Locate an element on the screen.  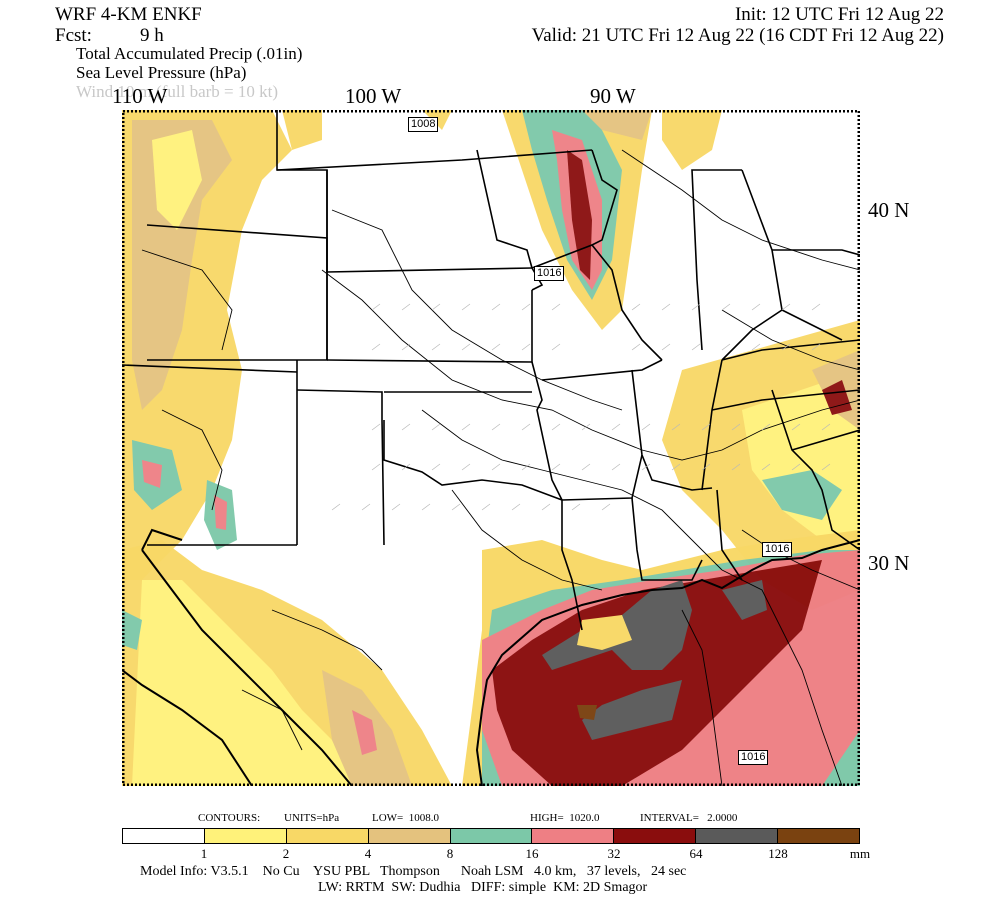
isobar-label-1016-east: 1016 is located at coordinates (777, 549).